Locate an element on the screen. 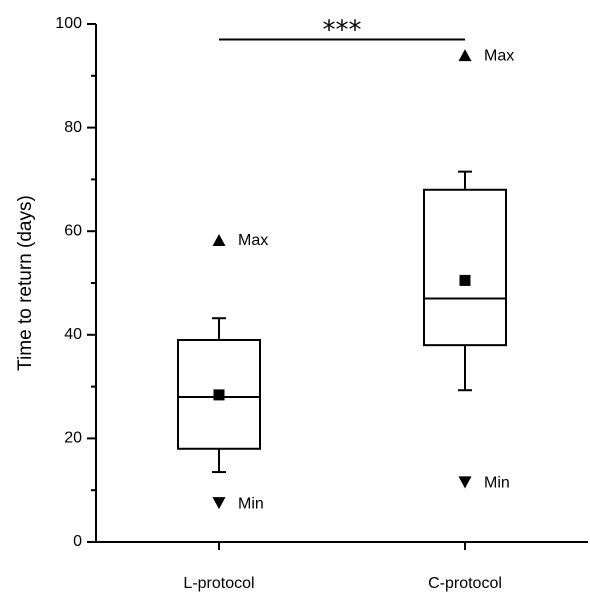 The width and height of the screenshot is (590, 594). y-tick-label: 40 is located at coordinates (73, 334).